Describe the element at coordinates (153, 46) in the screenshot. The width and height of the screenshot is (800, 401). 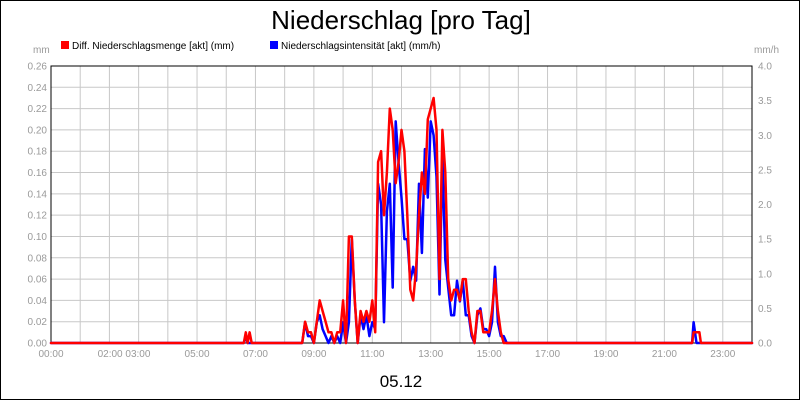
I see `legend-label-precipitation-amount: Diff. Niederschlagsmenge [akt] (mm)` at that location.